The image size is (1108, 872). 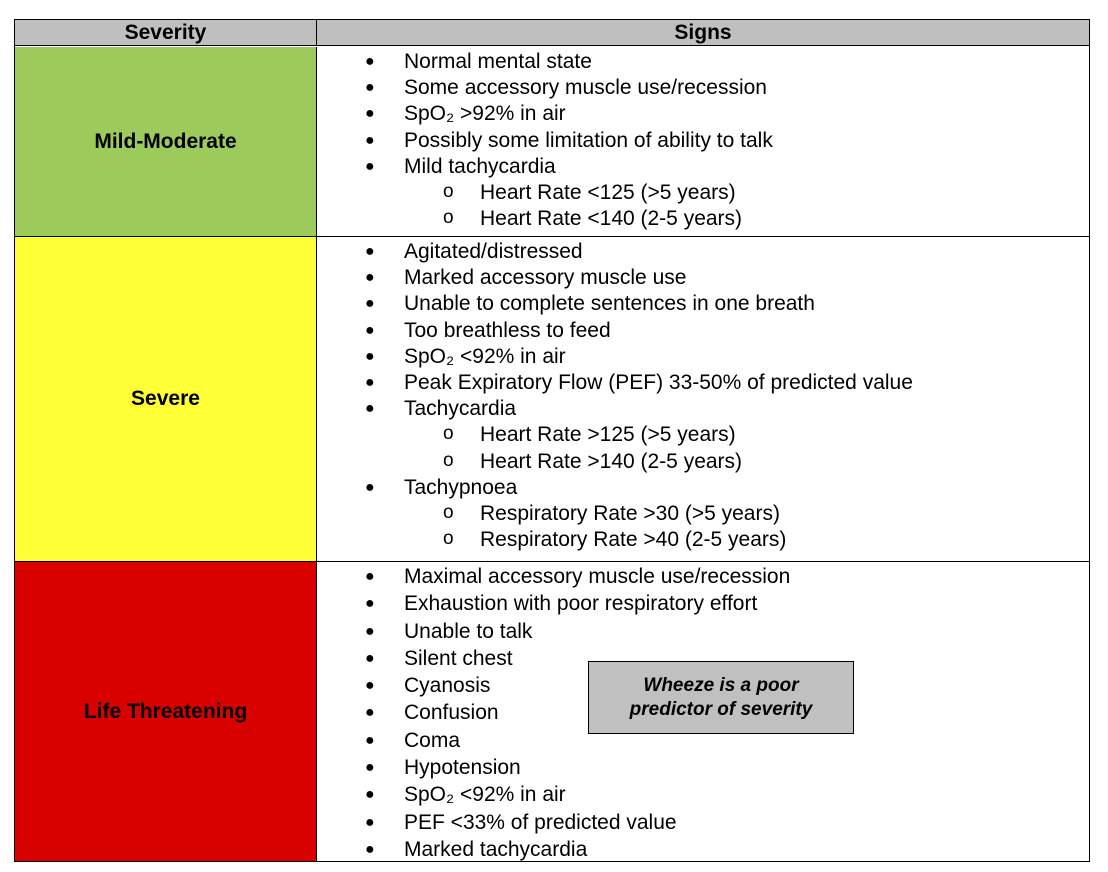 What do you see at coordinates (166, 399) in the screenshot?
I see `severity-label-severe: Severe` at bounding box center [166, 399].